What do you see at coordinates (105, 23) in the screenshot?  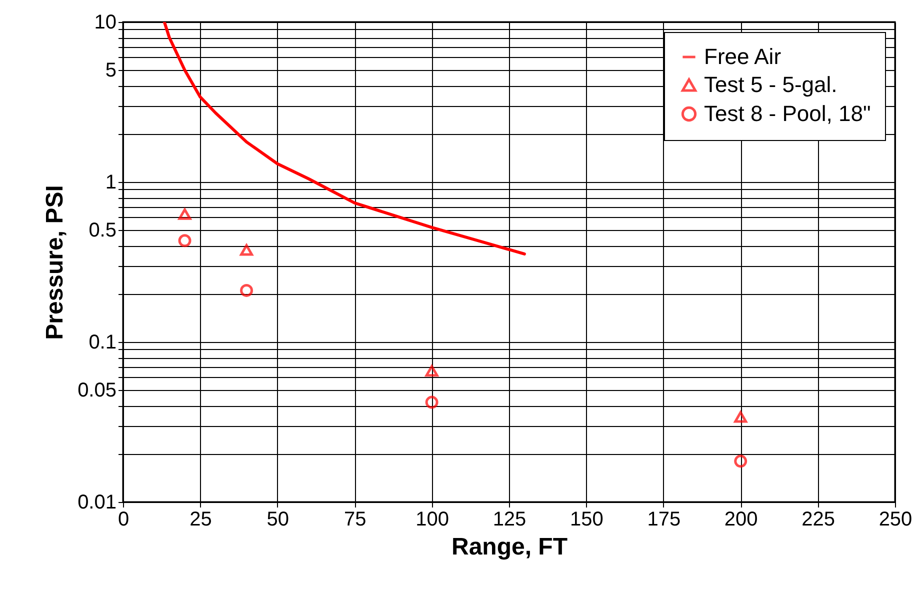 I see `y-tick-label: 10` at bounding box center [105, 23].